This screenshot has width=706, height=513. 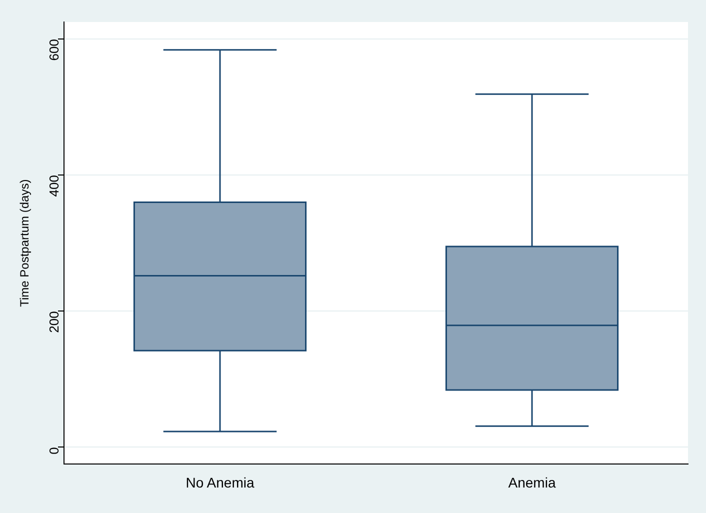 What do you see at coordinates (54, 50) in the screenshot?
I see `y-tick-label: 600` at bounding box center [54, 50].